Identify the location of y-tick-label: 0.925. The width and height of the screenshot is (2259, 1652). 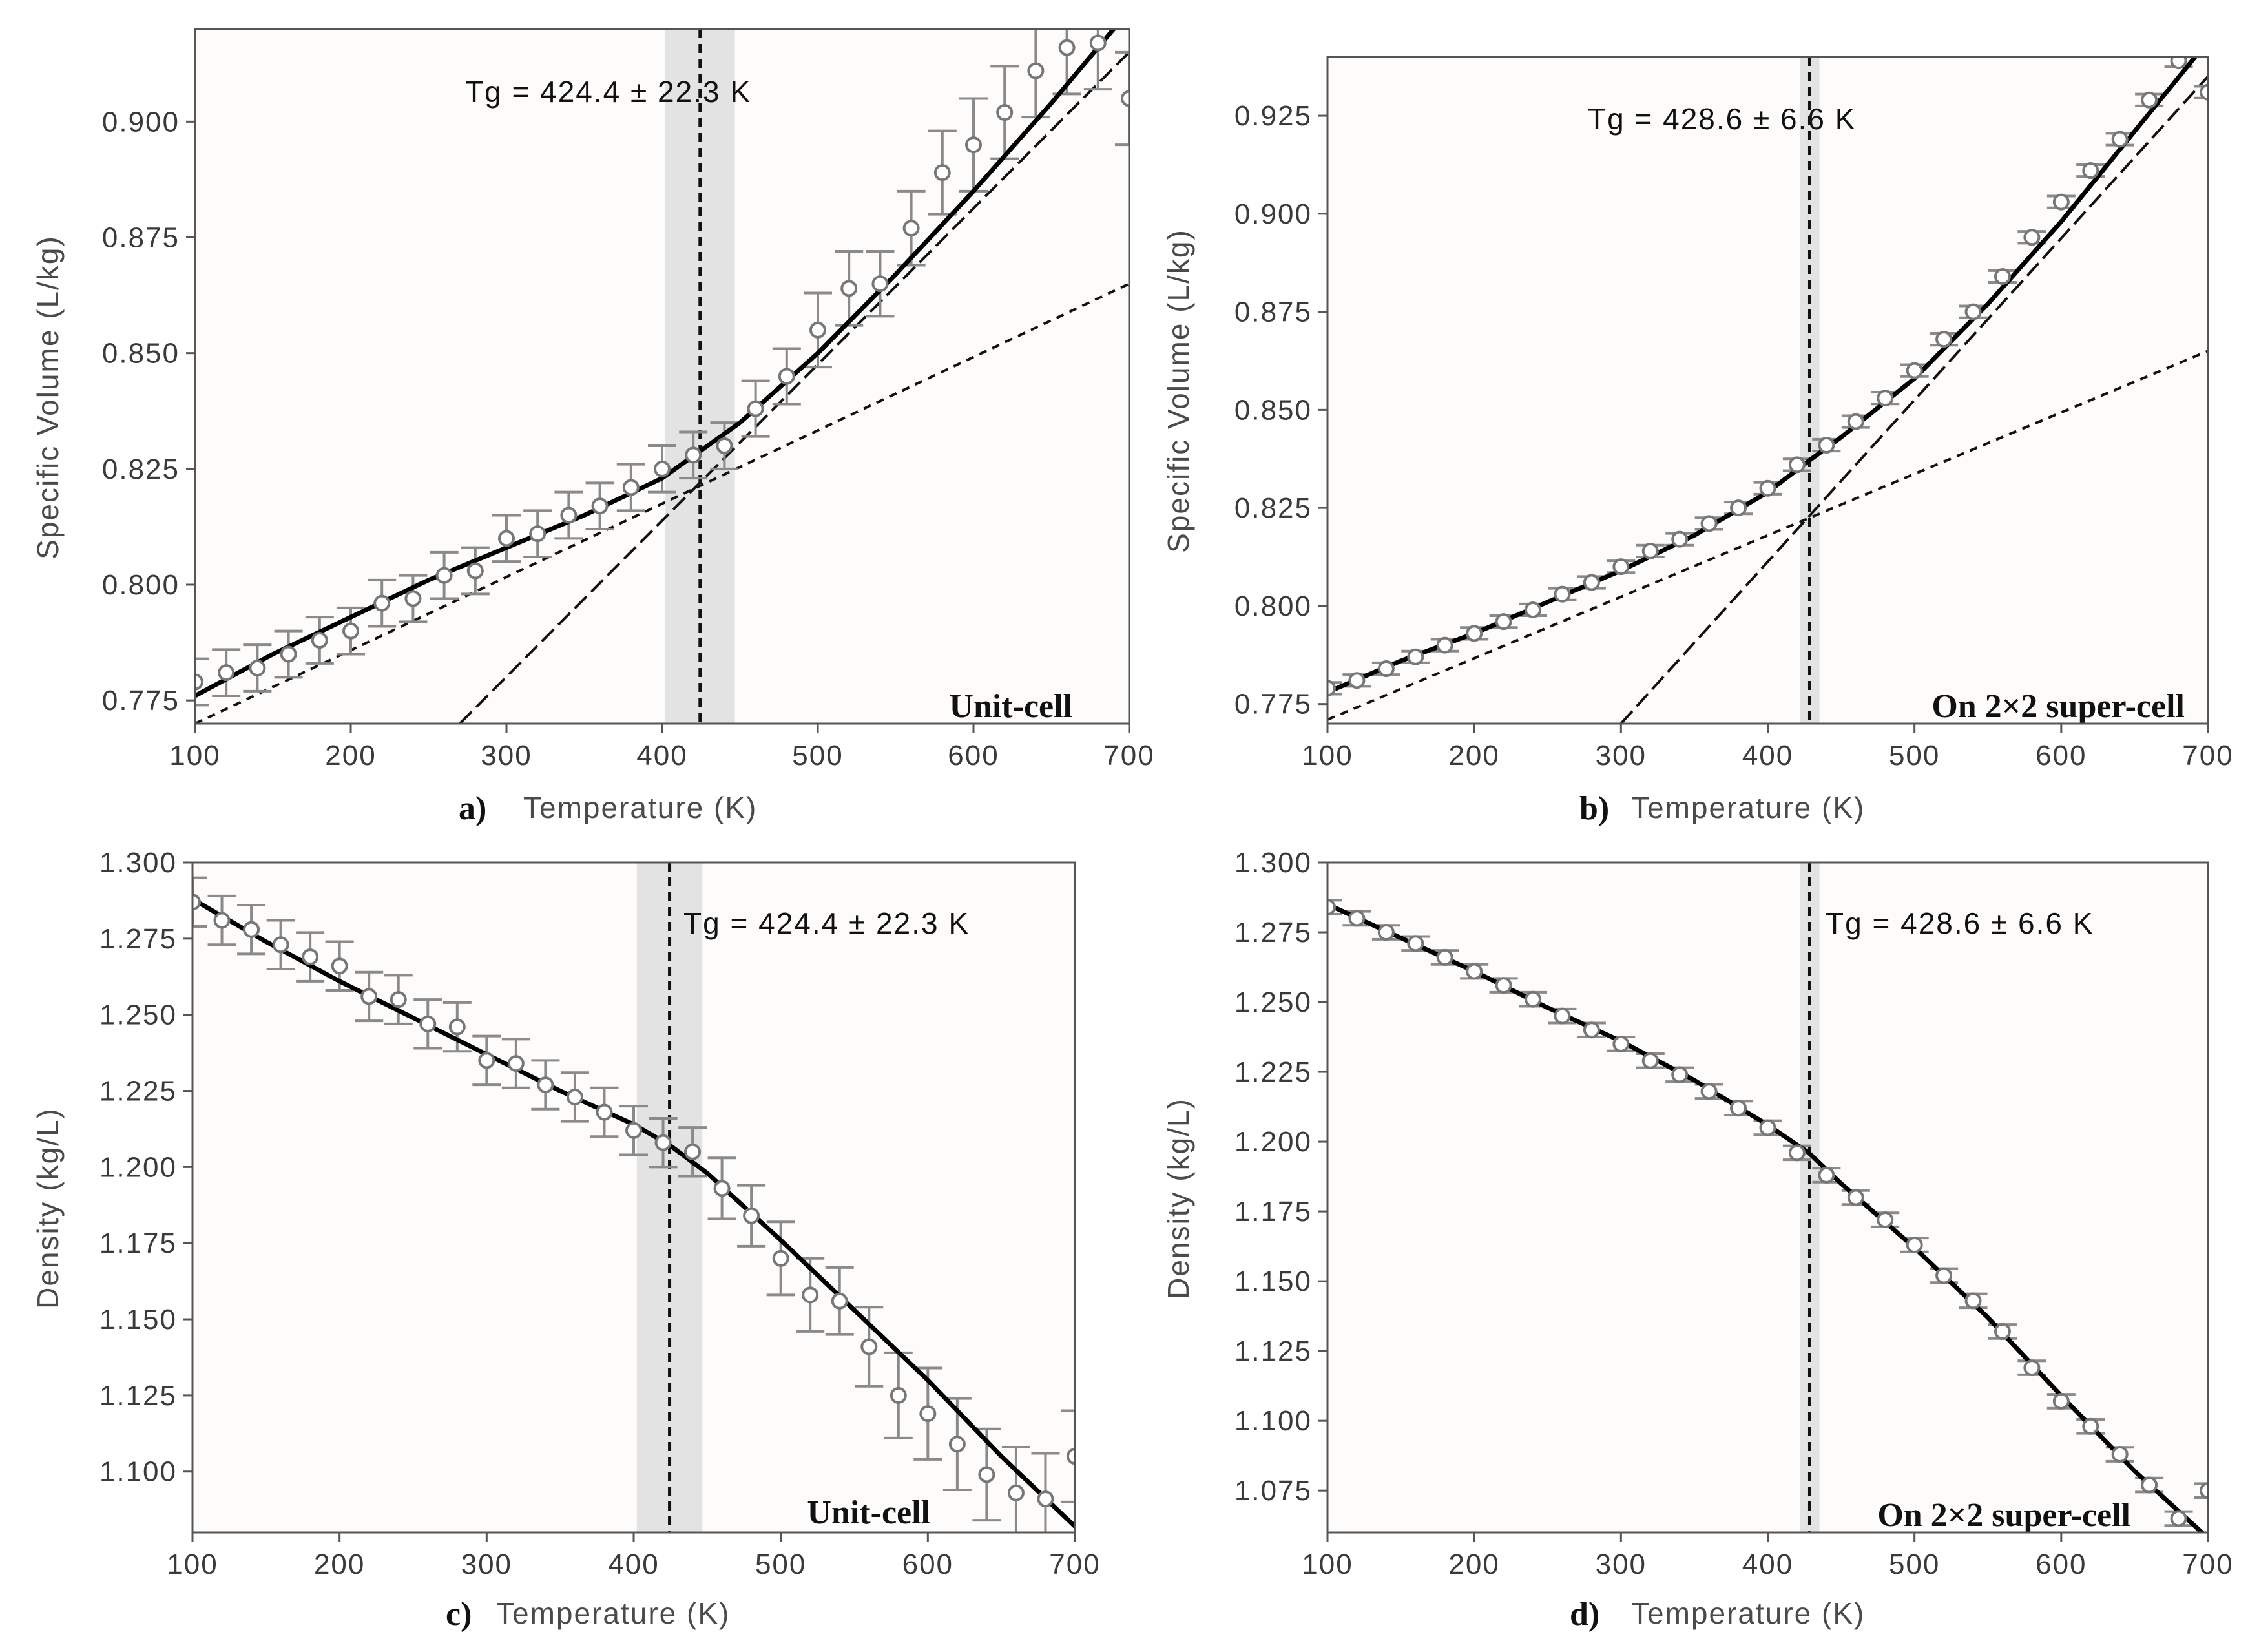
(1273, 116).